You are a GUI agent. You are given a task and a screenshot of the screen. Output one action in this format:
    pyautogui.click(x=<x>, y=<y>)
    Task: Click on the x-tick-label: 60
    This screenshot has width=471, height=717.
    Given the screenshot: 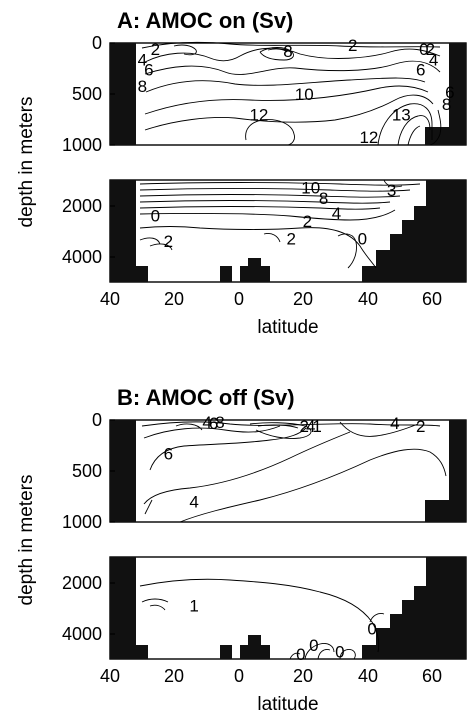 What is the action you would take?
    pyautogui.click(x=432, y=299)
    